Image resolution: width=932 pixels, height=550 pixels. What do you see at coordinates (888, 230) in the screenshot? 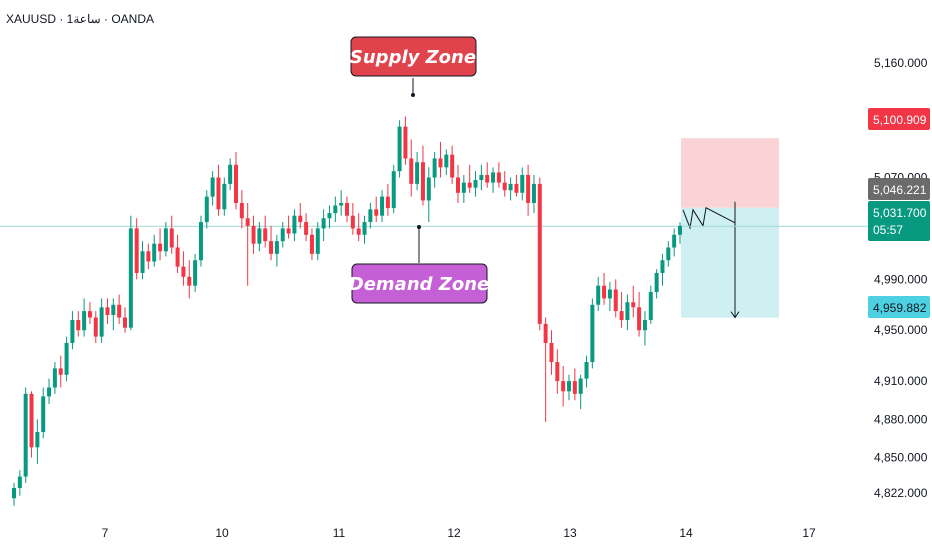
I see `countdown-text: 05:57` at bounding box center [888, 230].